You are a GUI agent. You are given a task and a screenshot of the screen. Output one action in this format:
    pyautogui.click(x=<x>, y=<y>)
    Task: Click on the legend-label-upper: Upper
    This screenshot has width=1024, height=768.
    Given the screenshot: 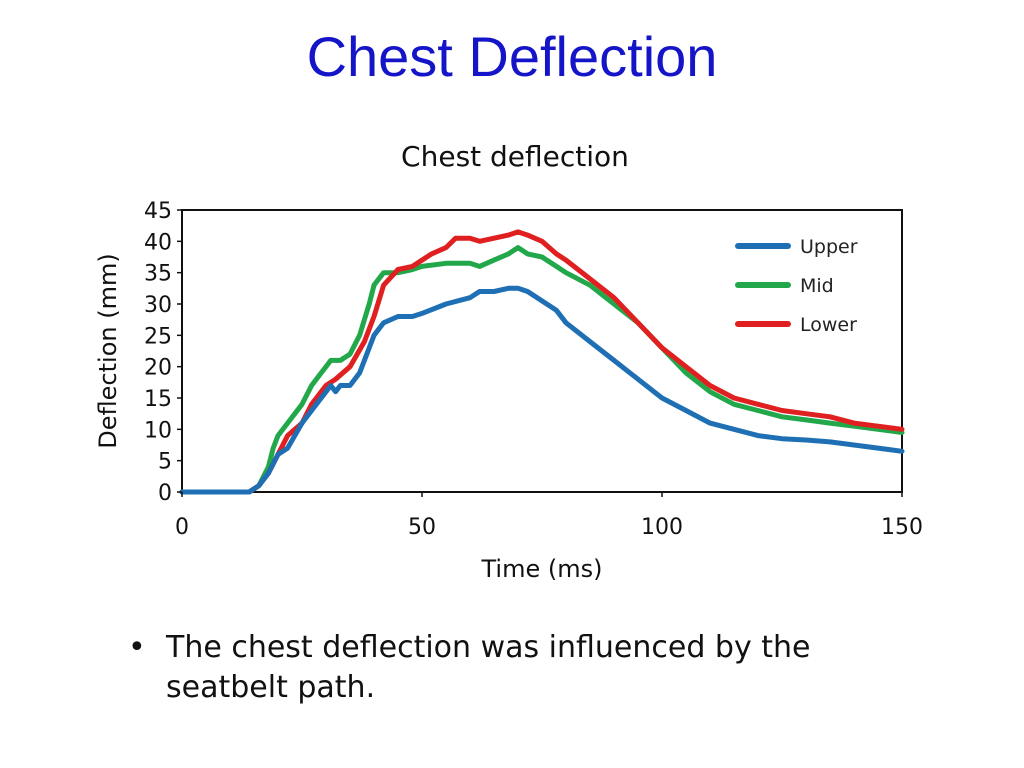 What is the action you would take?
    pyautogui.click(x=829, y=247)
    